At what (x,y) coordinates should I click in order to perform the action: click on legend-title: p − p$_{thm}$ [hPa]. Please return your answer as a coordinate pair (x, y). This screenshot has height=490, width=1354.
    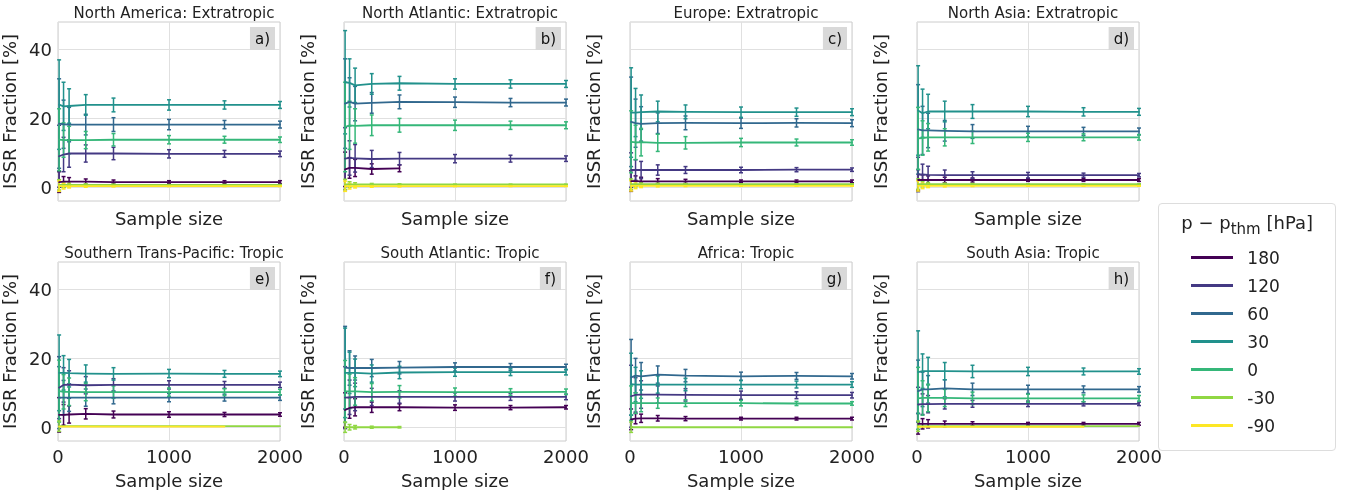
    Looking at the image, I should click on (1247, 225).